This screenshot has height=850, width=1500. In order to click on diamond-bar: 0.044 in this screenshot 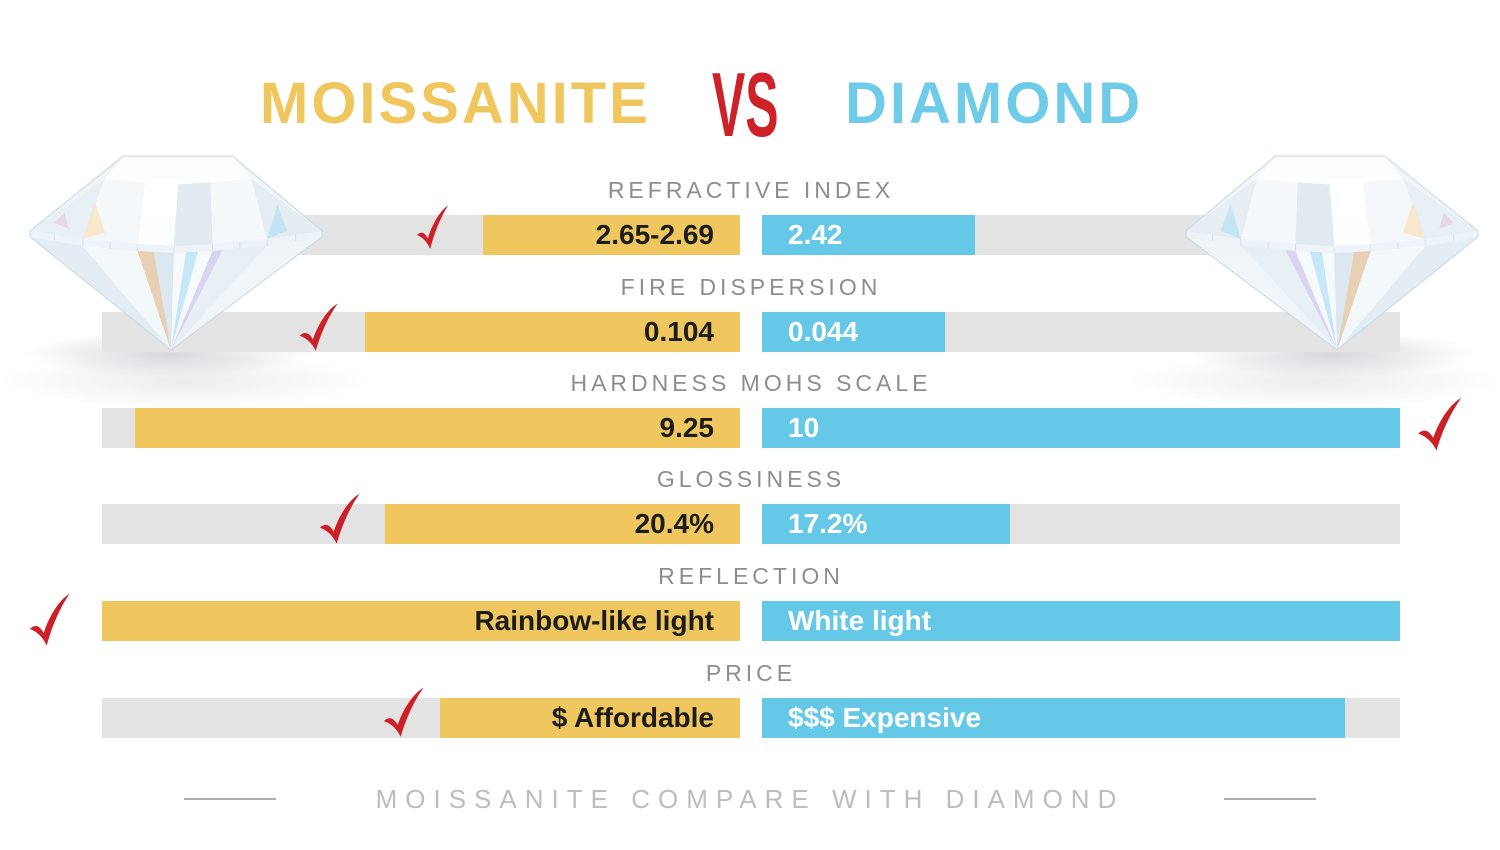, I will do `click(853, 332)`.